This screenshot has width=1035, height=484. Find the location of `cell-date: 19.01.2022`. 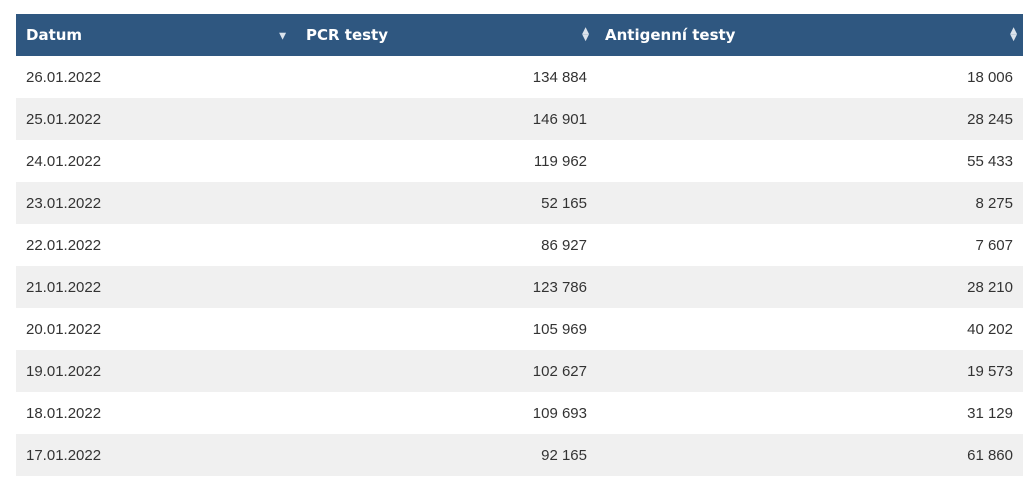

cell-date: 19.01.2022 is located at coordinates (64, 371).